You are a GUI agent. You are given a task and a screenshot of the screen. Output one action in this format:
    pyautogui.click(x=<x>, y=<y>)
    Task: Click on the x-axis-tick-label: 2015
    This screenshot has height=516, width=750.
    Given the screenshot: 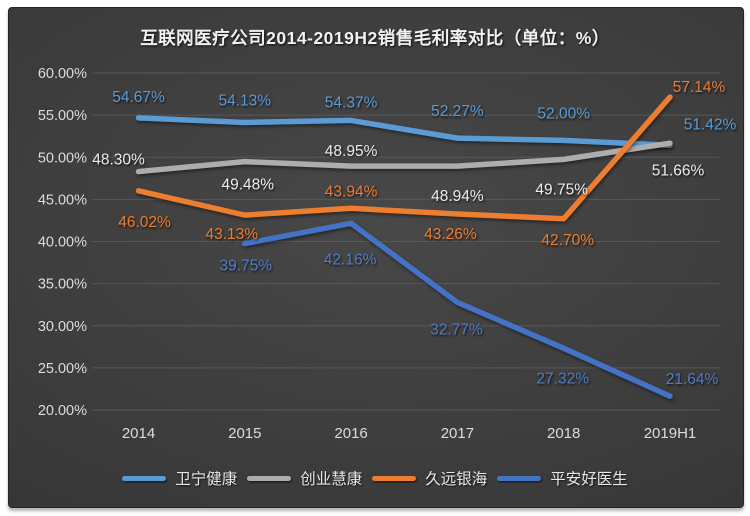 What is the action you would take?
    pyautogui.click(x=244, y=433)
    